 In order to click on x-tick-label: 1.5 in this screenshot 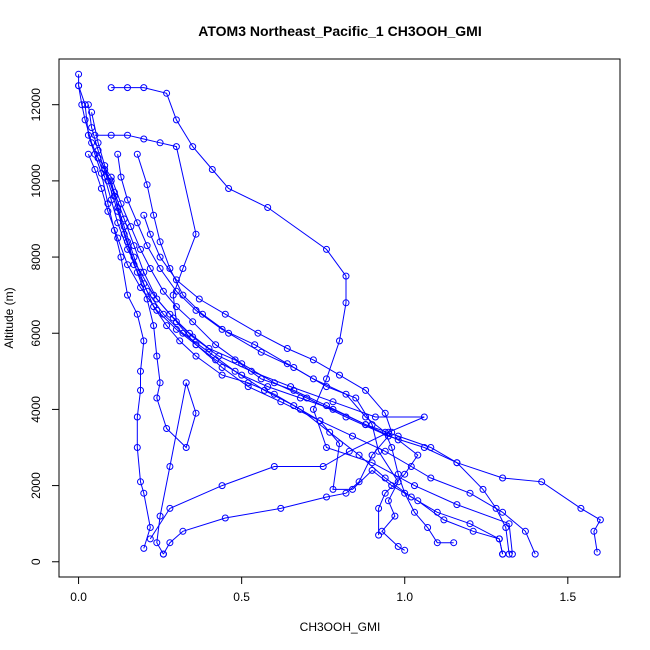, I will do `click(567, 597)`.